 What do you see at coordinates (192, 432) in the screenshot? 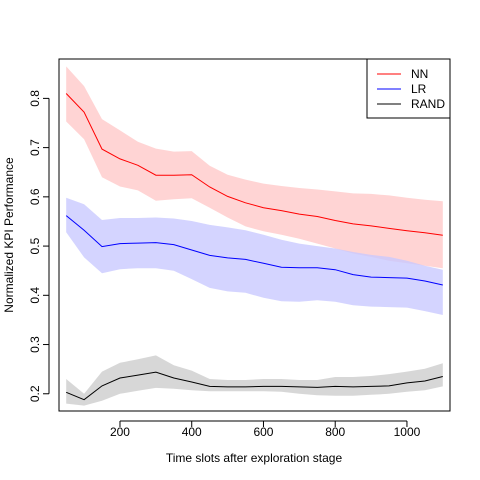
I see `x-tick-label: 400` at bounding box center [192, 432].